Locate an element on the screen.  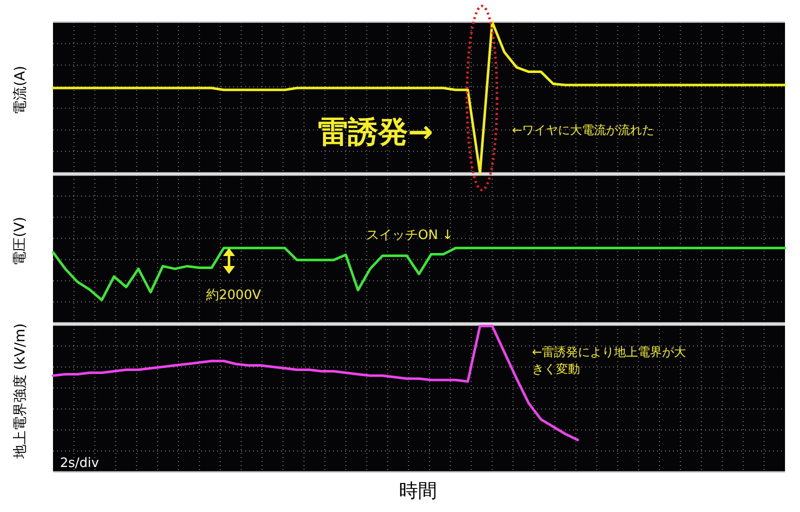
y-axis-title: 電流(A) is located at coordinates (20, 90).